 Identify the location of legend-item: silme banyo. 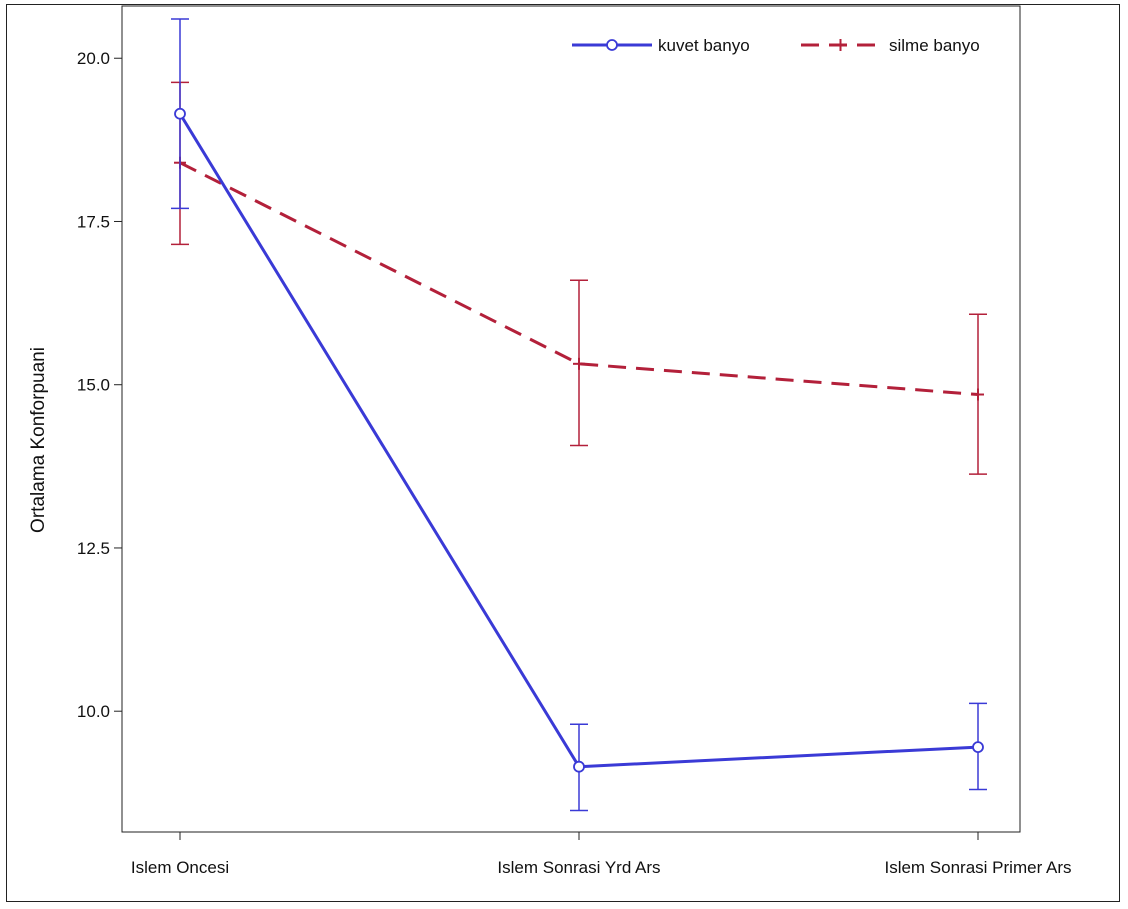
(890, 45).